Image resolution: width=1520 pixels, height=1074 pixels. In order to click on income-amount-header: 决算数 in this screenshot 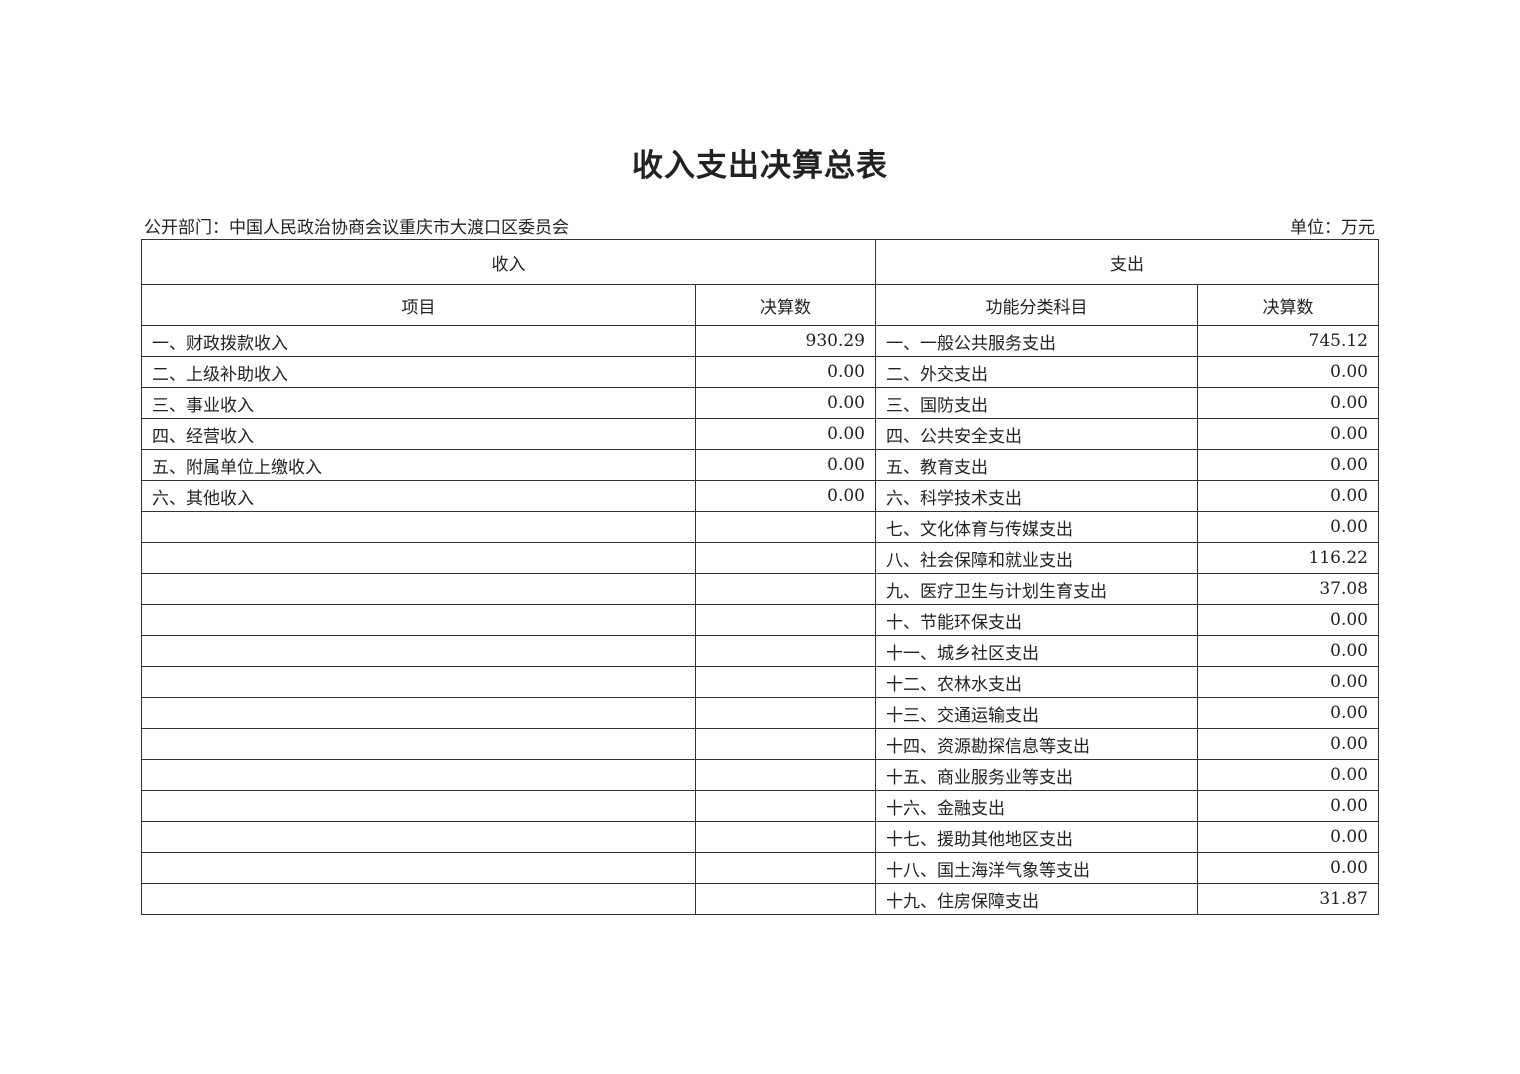, I will do `click(785, 305)`.